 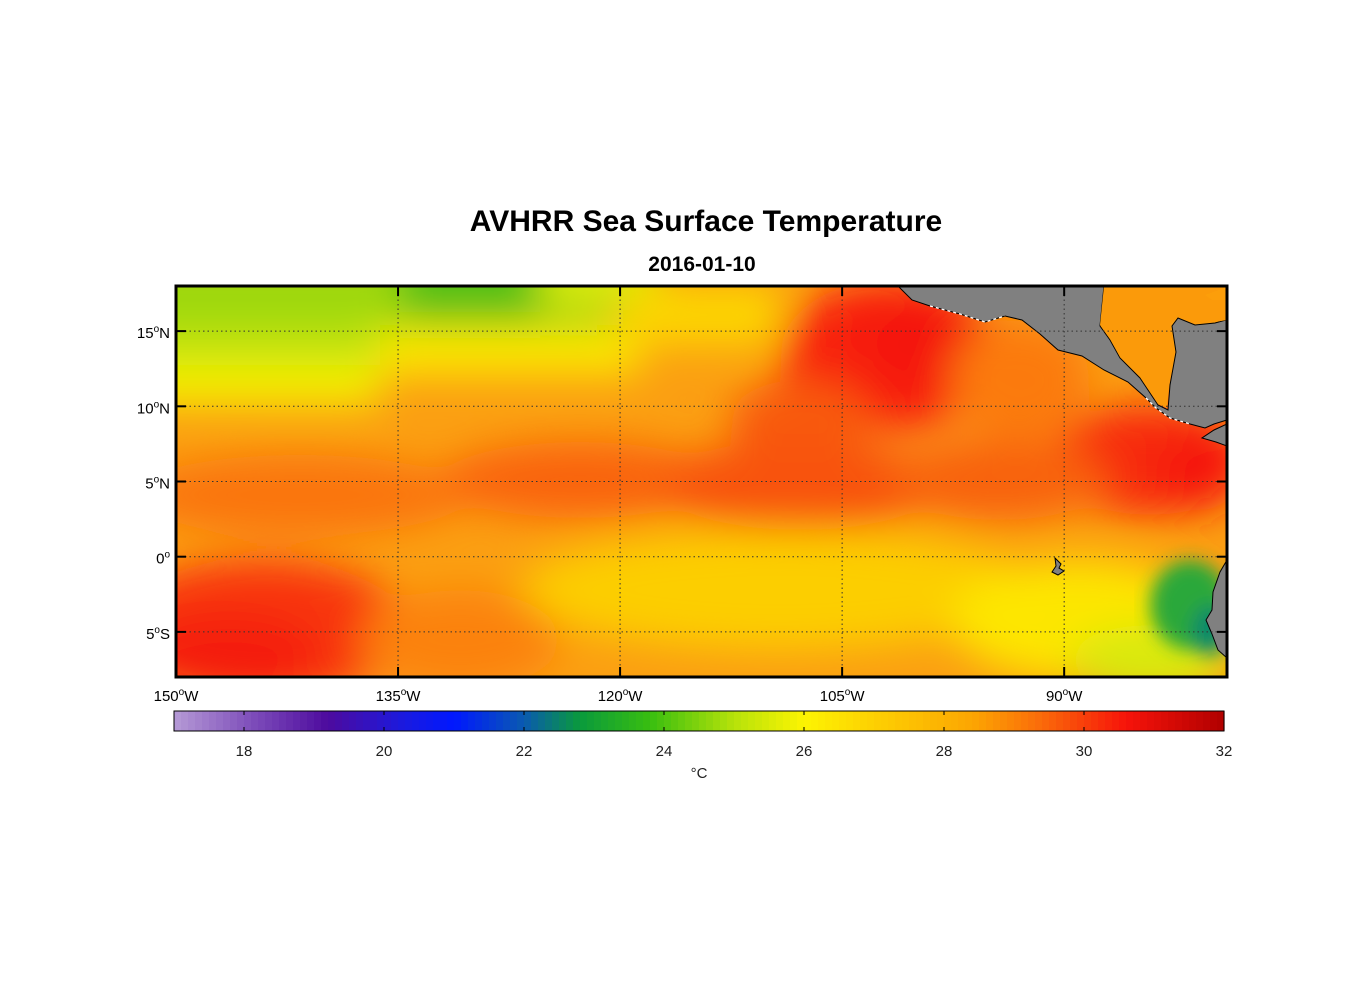 I want to click on coastline-highlight, so click(x=1060, y=365).